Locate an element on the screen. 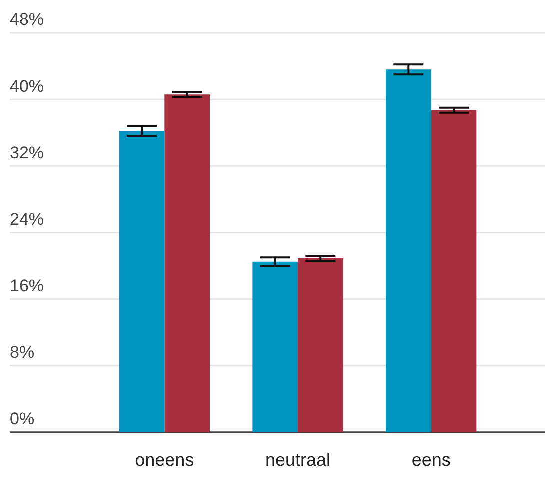 This screenshot has height=486, width=545. y-tick-label: 0% is located at coordinates (22, 419).